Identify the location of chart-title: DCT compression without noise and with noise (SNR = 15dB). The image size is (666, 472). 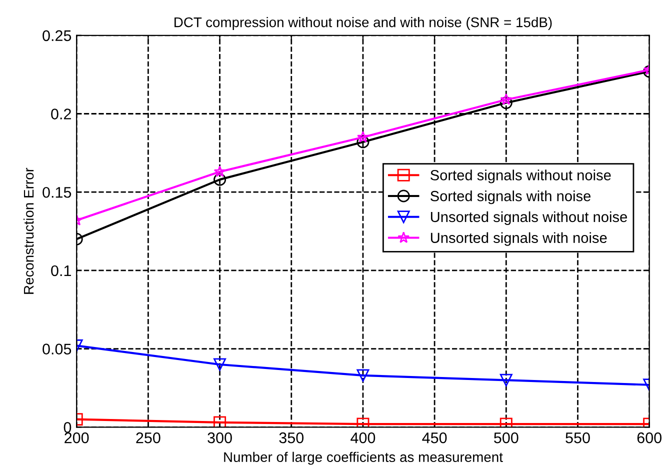
(363, 23).